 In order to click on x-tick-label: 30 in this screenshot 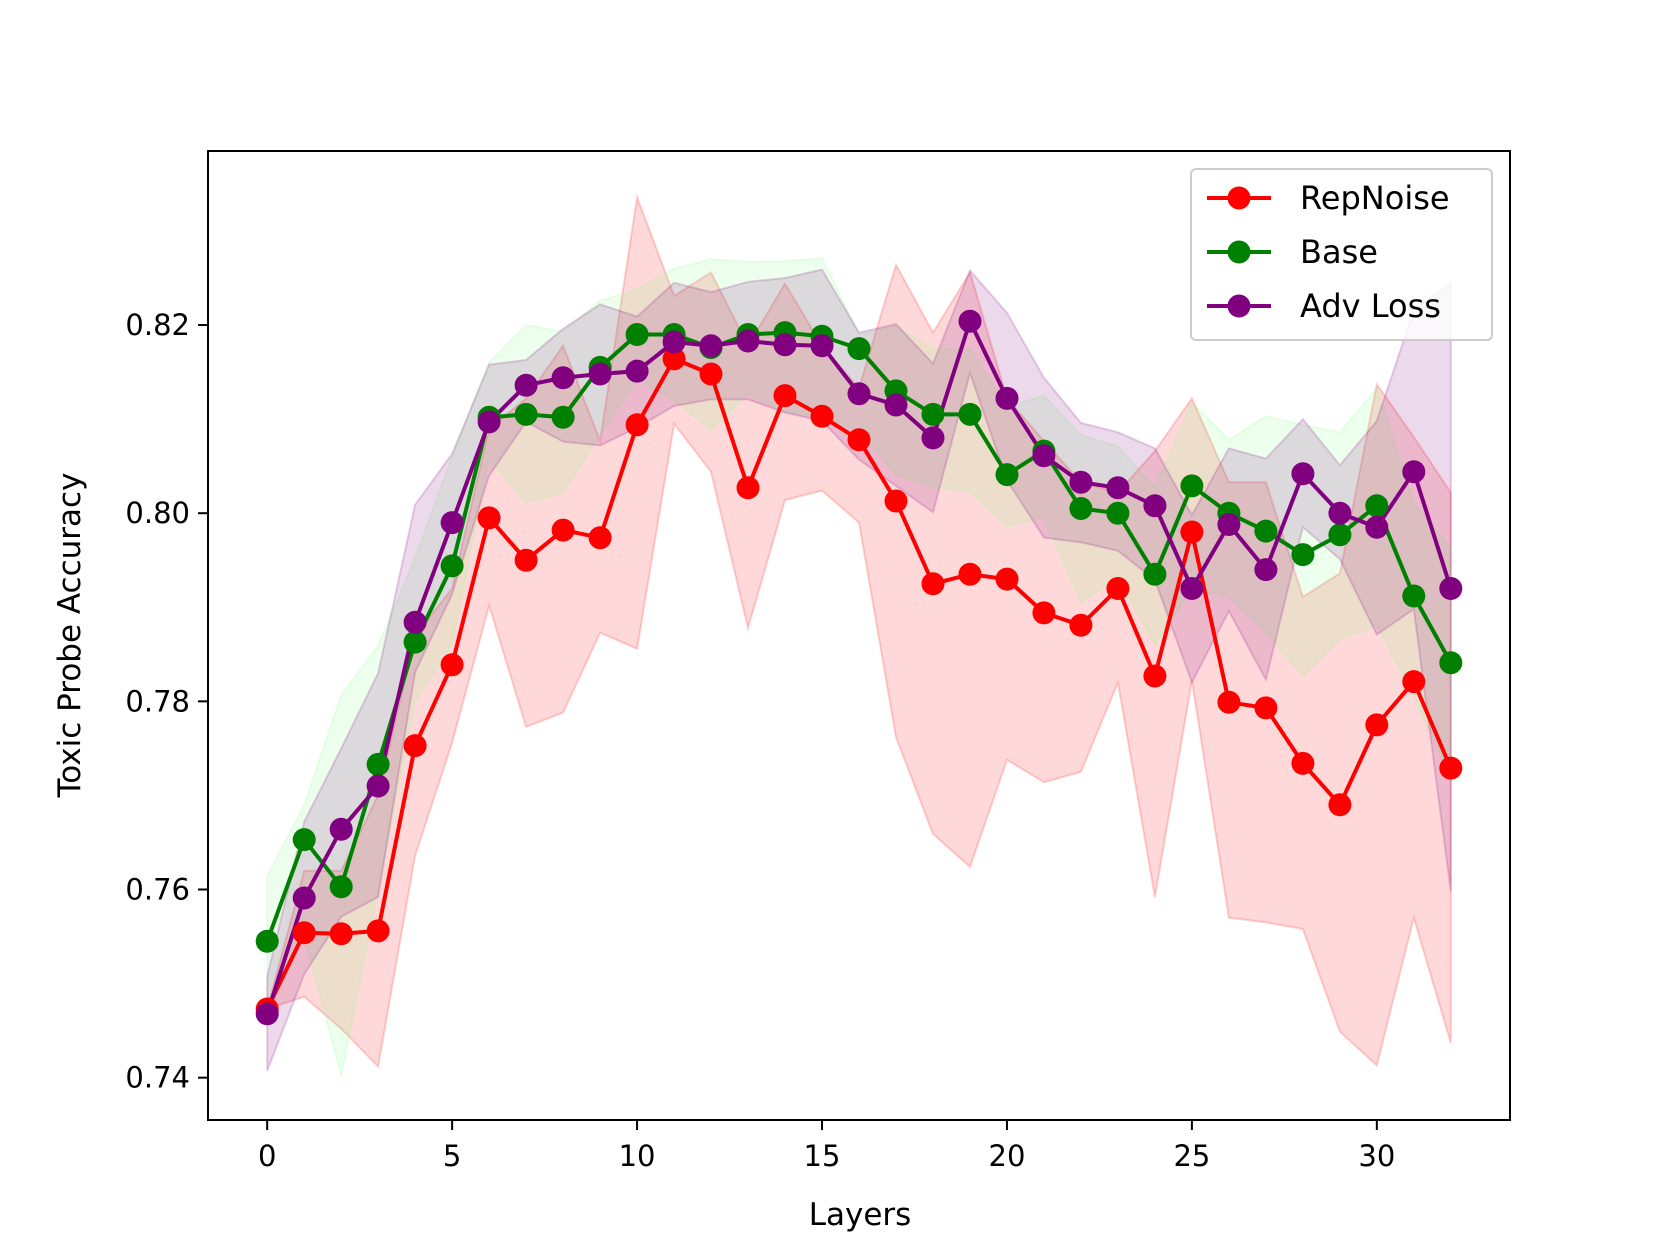, I will do `click(1376, 1156)`.